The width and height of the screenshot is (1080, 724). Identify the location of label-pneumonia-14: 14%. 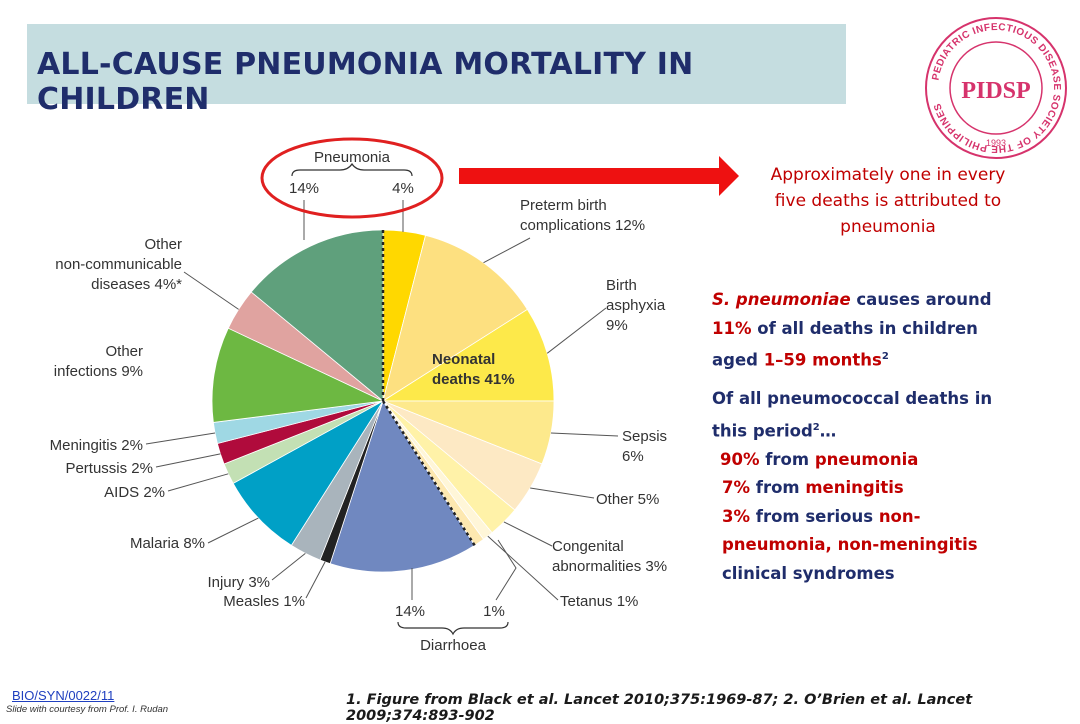
(304, 188).